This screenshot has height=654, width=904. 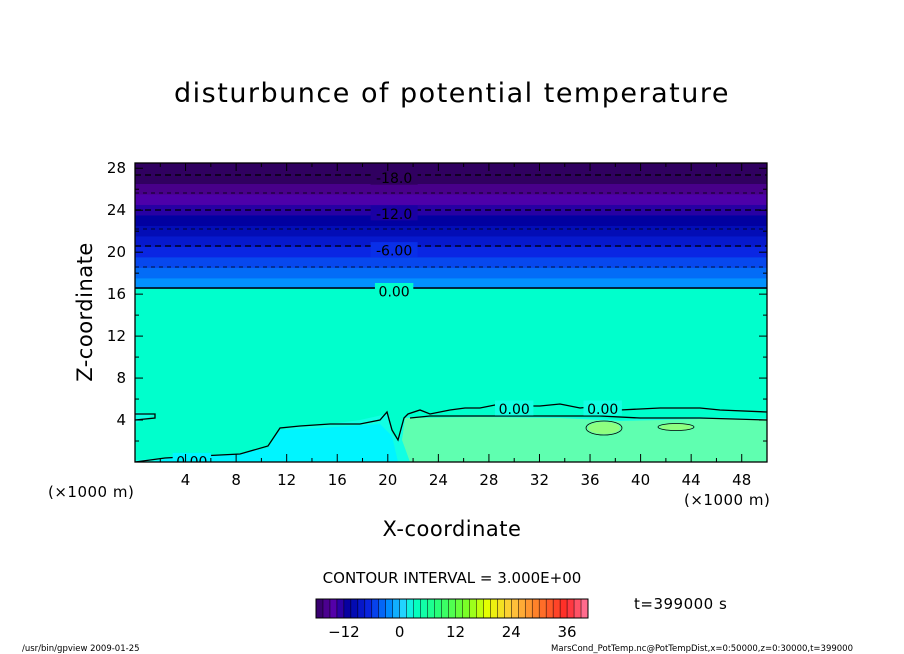 I want to click on time-label: t=399000 s, so click(x=680, y=604).